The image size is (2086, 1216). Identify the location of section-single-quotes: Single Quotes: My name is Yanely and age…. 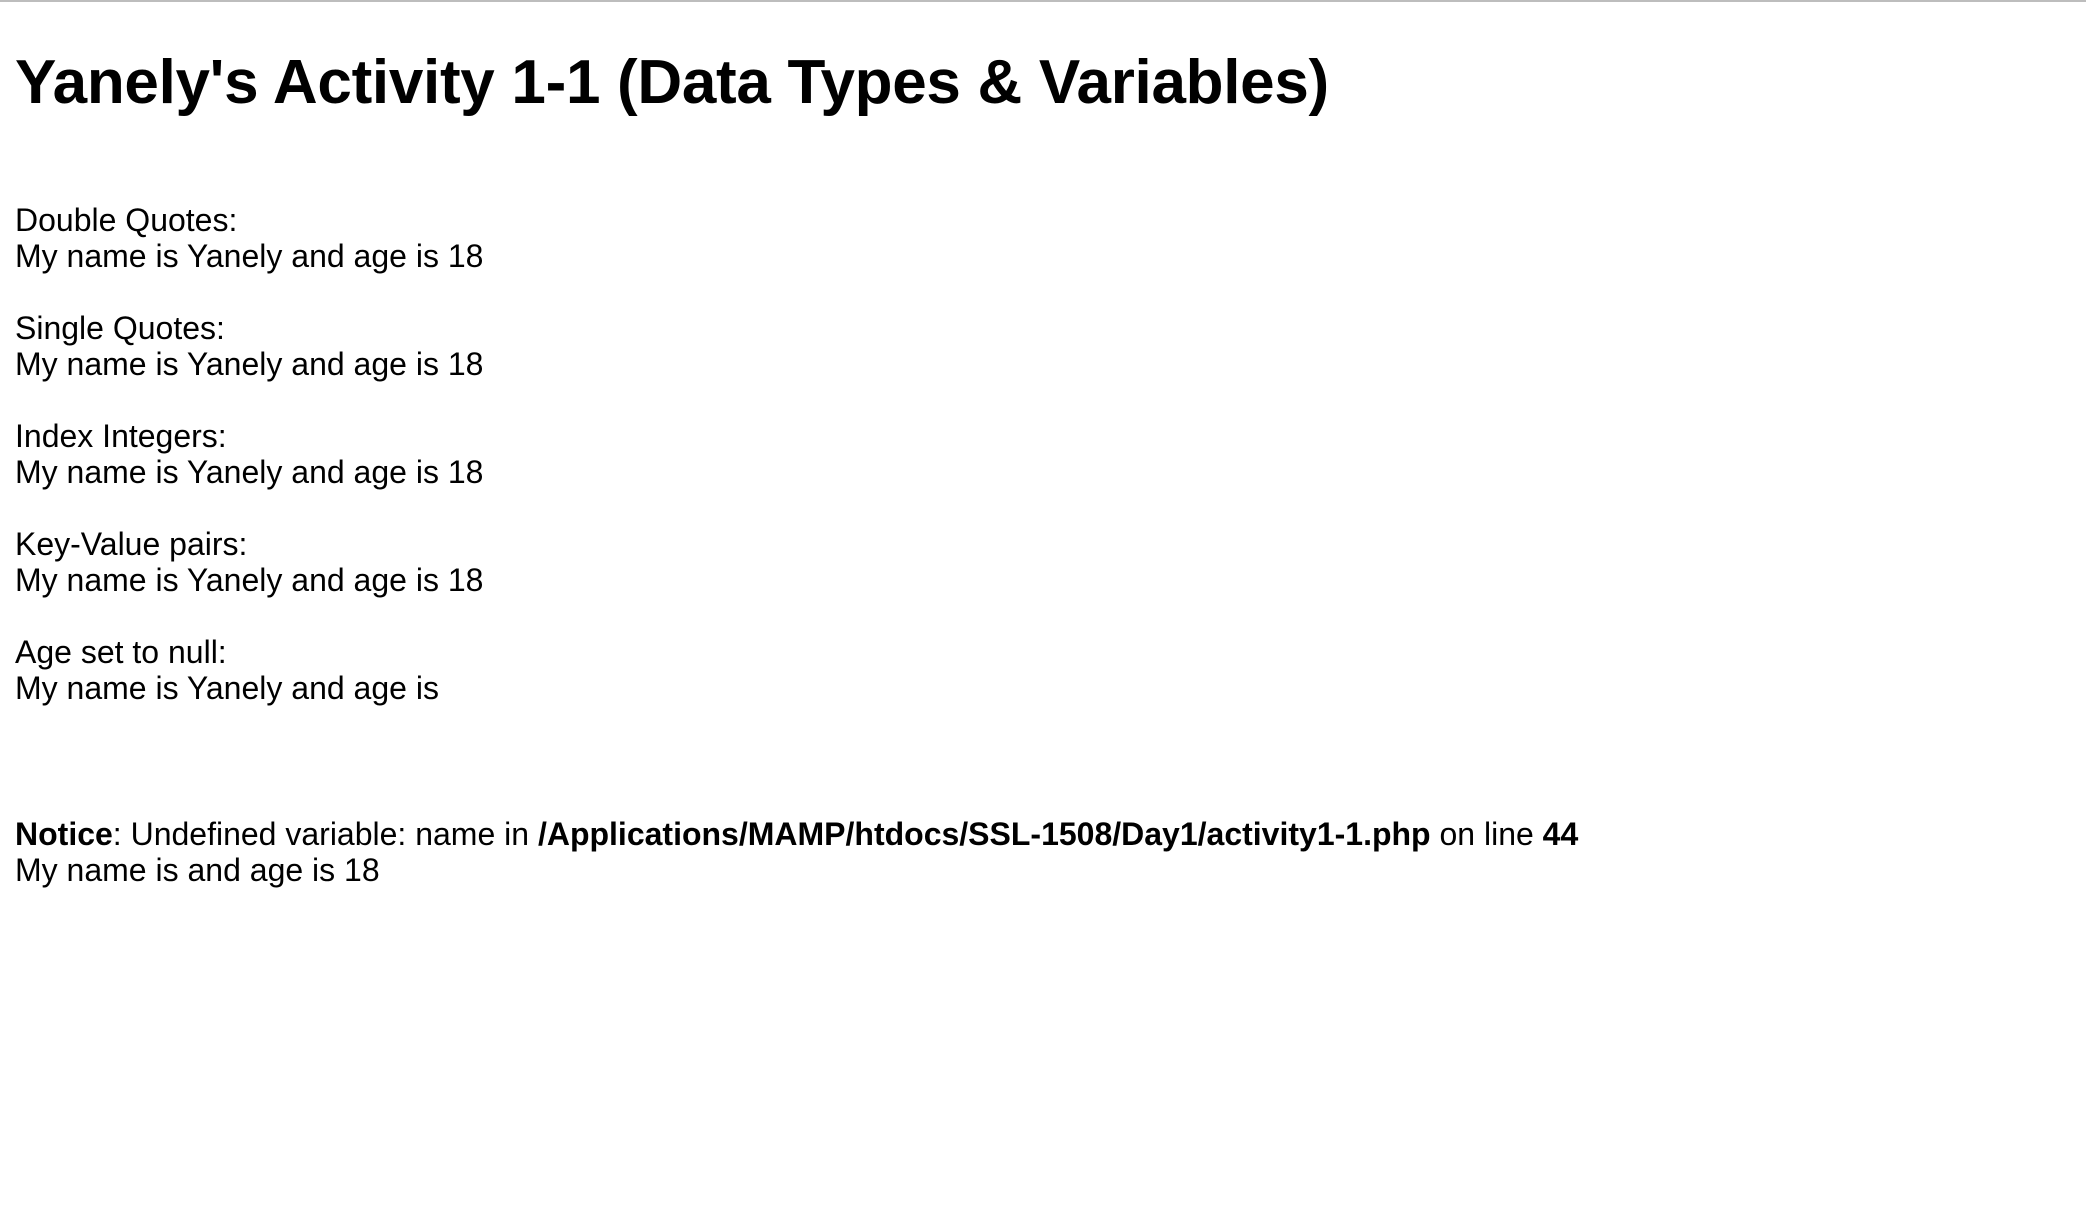
(1045, 346).